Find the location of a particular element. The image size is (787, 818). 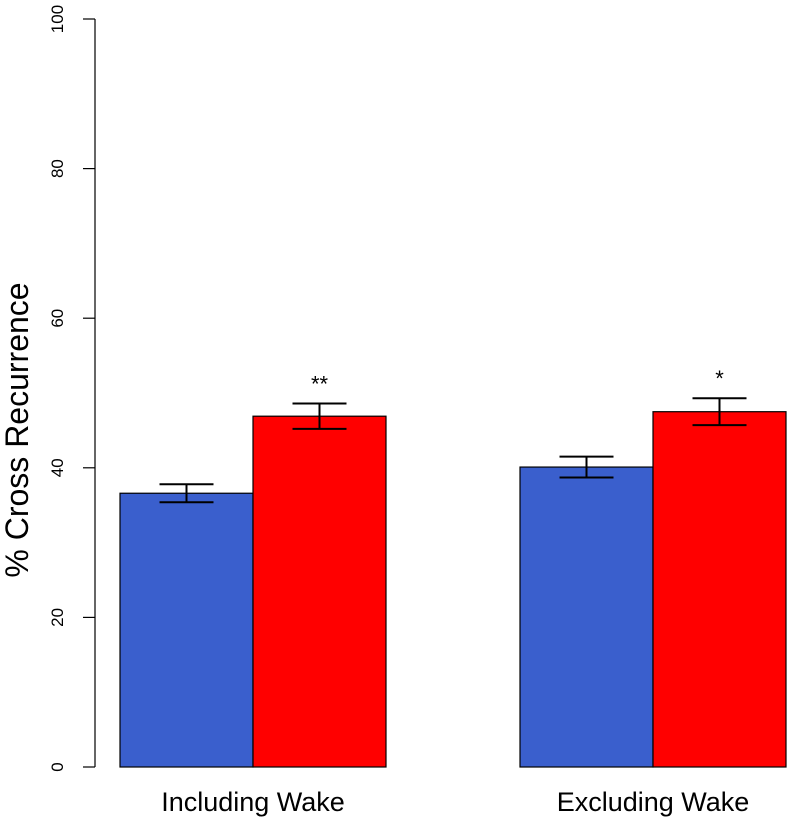

y-tick-label-40: 40 is located at coordinates (57, 467).